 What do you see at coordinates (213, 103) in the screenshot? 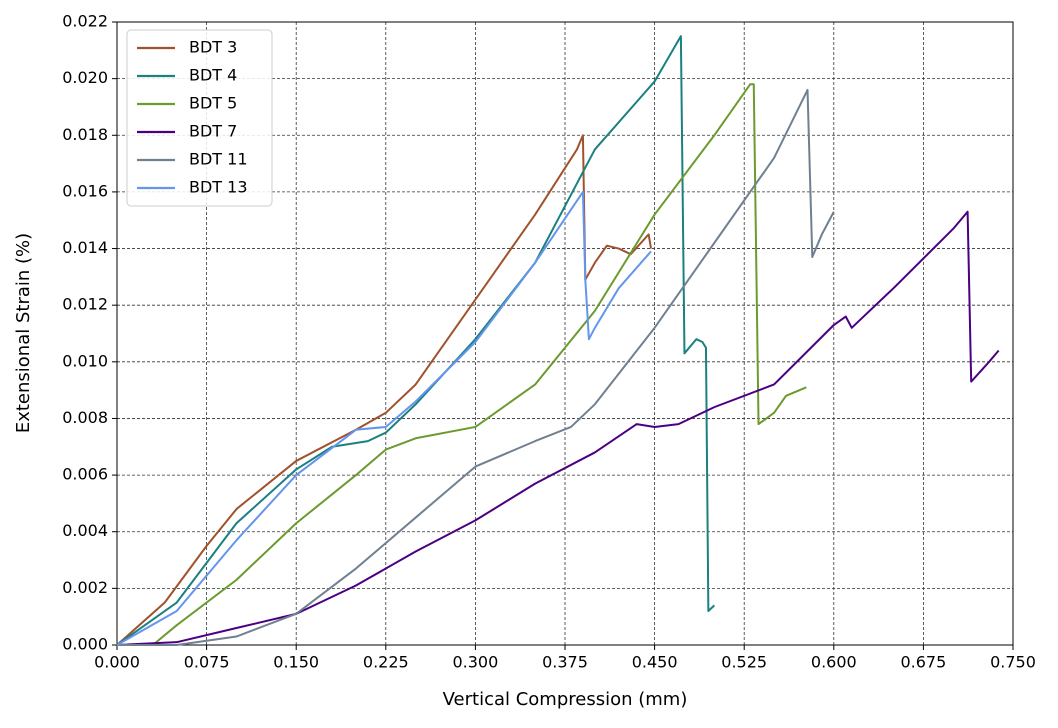
I see `legend-label: BDT 5` at bounding box center [213, 103].